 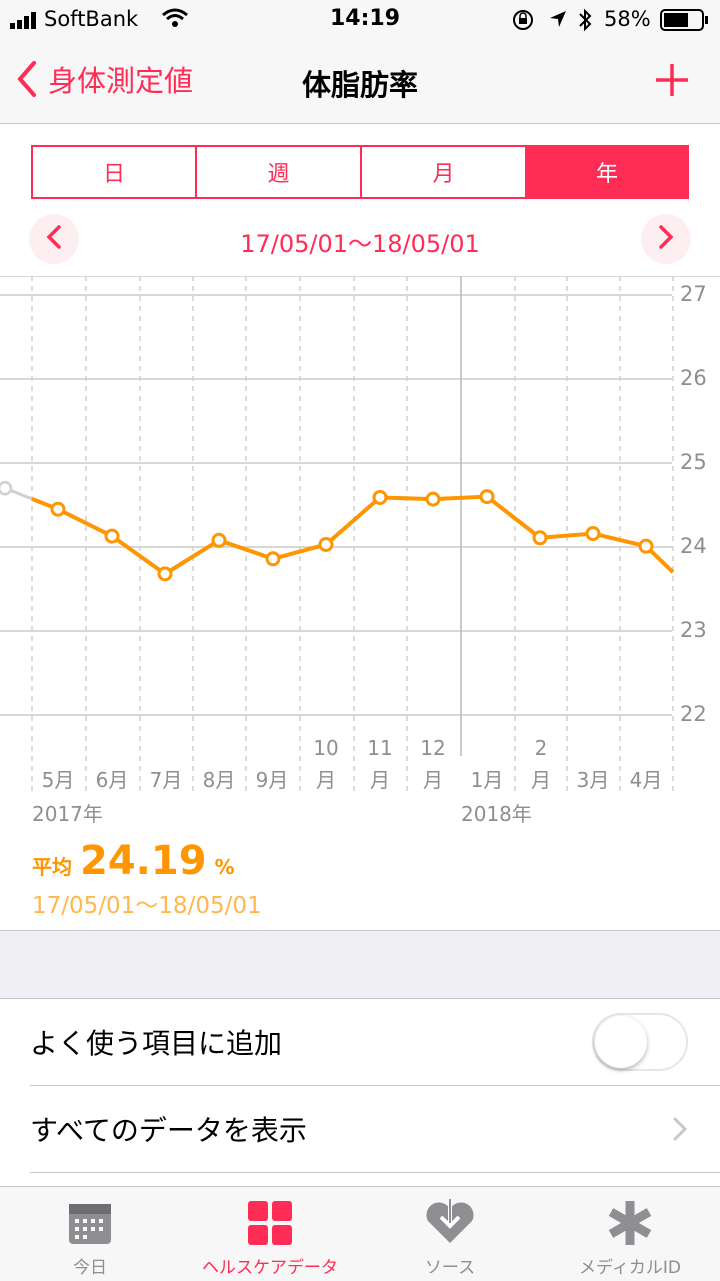 What do you see at coordinates (693, 546) in the screenshot?
I see `y-tick-label: 24` at bounding box center [693, 546].